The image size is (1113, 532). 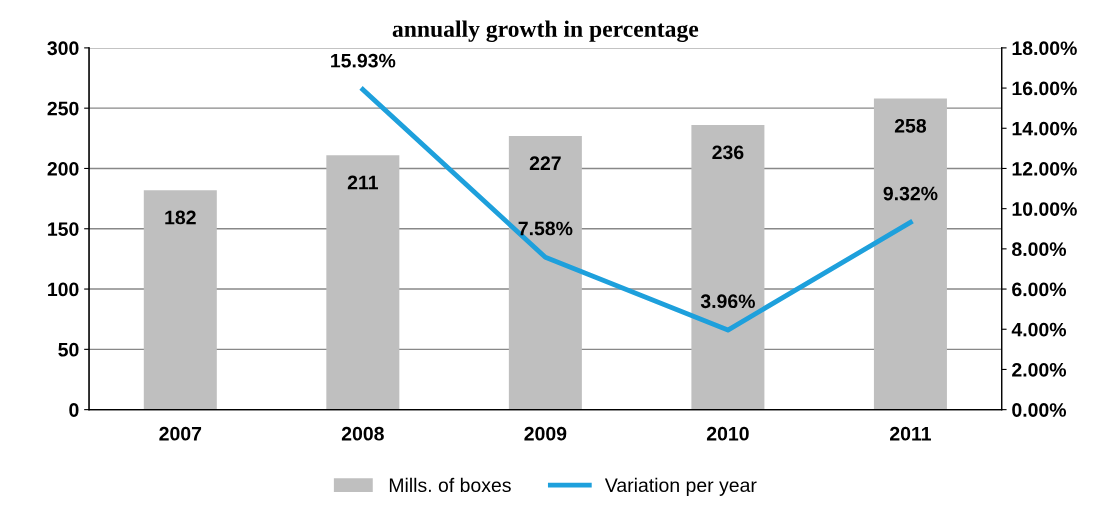 What do you see at coordinates (1044, 128) in the screenshot?
I see `y2-tick-label: 14.00%` at bounding box center [1044, 128].